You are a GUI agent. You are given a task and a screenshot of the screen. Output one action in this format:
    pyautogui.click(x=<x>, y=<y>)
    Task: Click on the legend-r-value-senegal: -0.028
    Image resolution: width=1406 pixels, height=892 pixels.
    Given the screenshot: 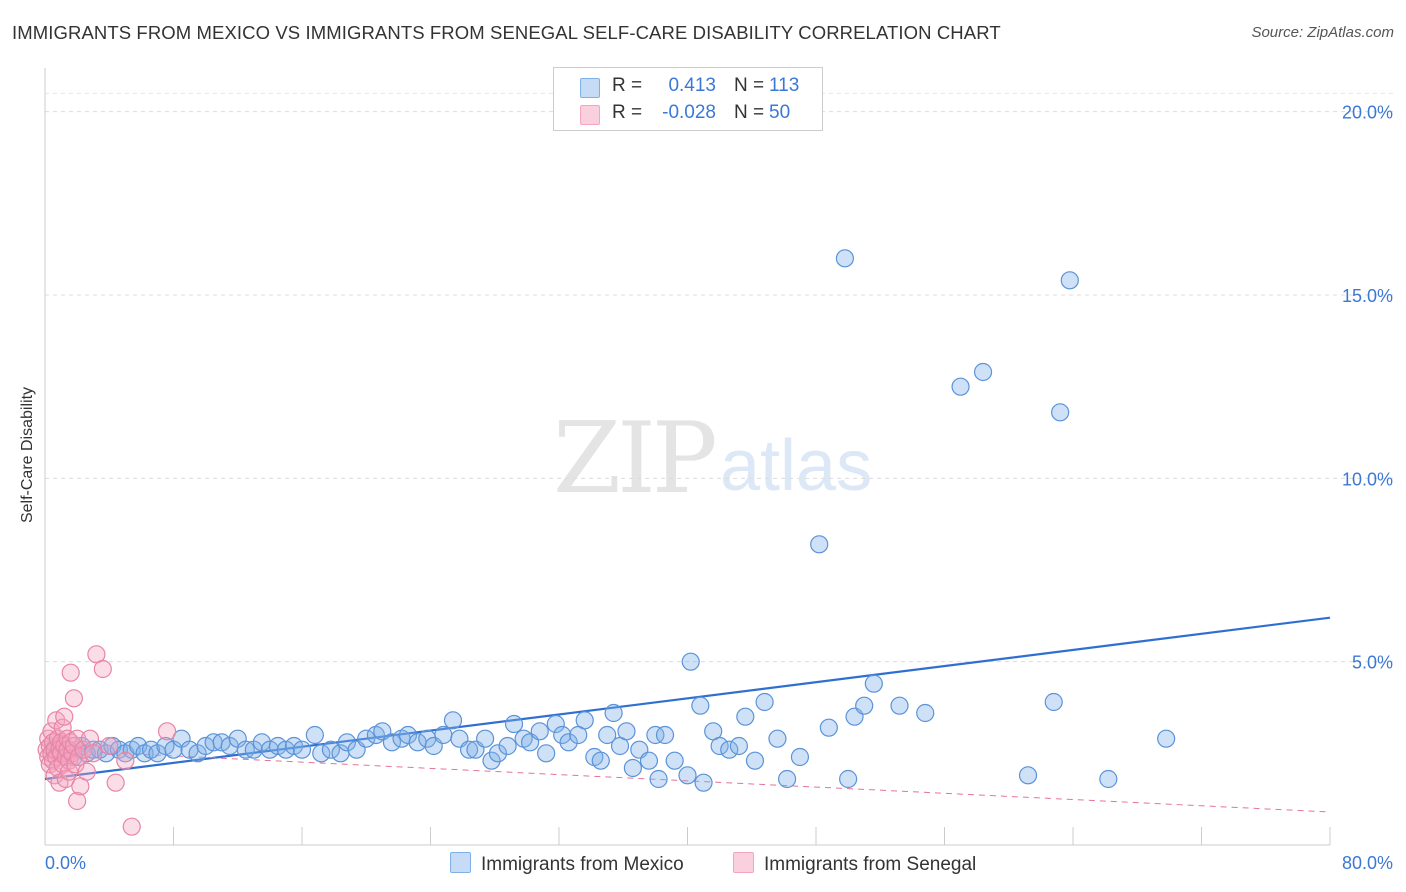 What is the action you would take?
    pyautogui.click(x=689, y=112)
    